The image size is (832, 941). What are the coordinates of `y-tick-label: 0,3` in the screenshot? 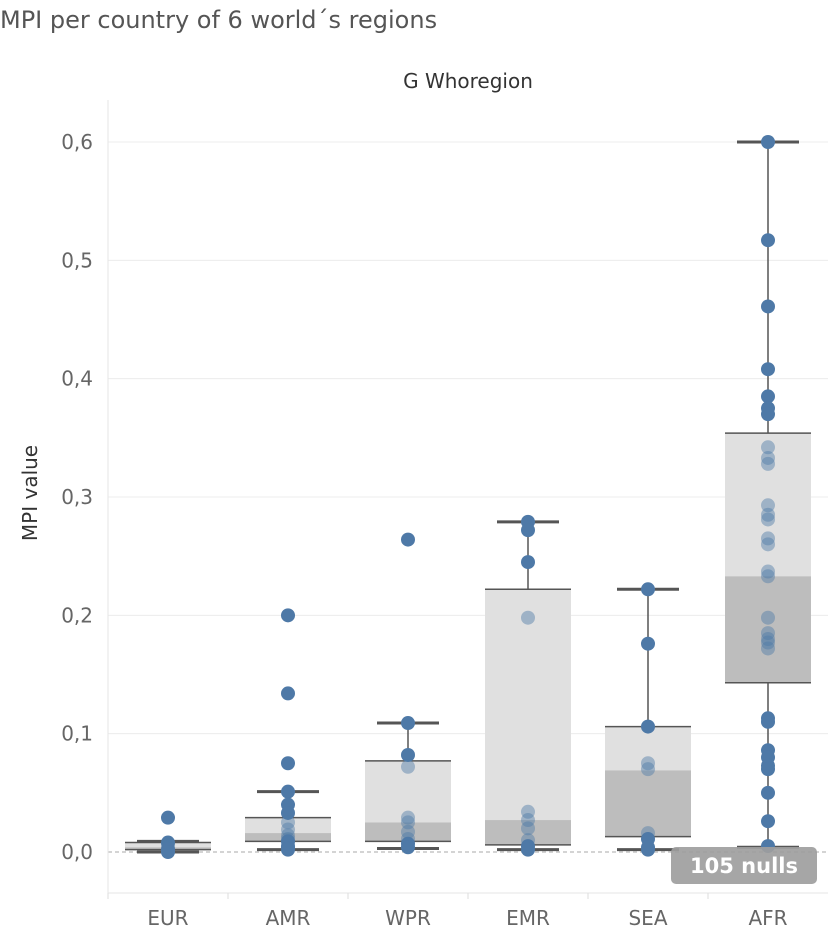 It's located at (77, 497).